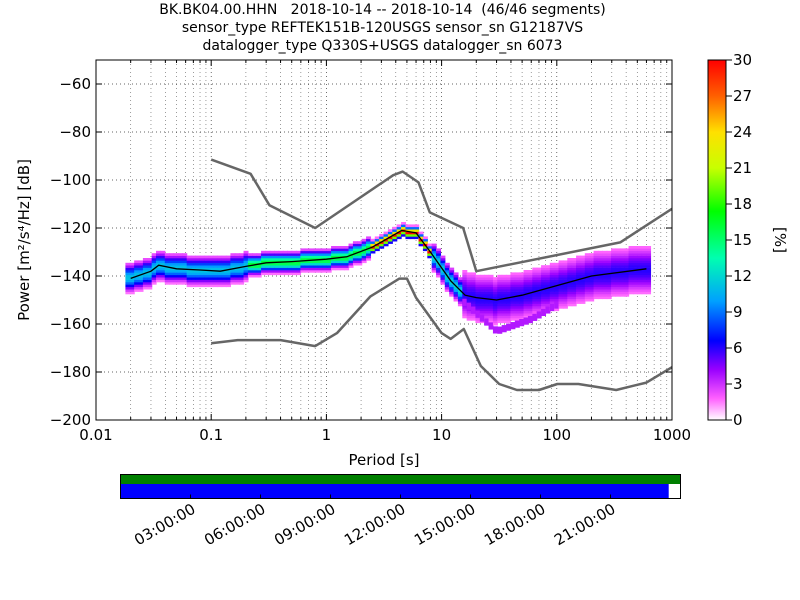 The width and height of the screenshot is (800, 600). What do you see at coordinates (444, 524) in the screenshot?
I see `coverage-tick-label: 15:00:00` at bounding box center [444, 524].